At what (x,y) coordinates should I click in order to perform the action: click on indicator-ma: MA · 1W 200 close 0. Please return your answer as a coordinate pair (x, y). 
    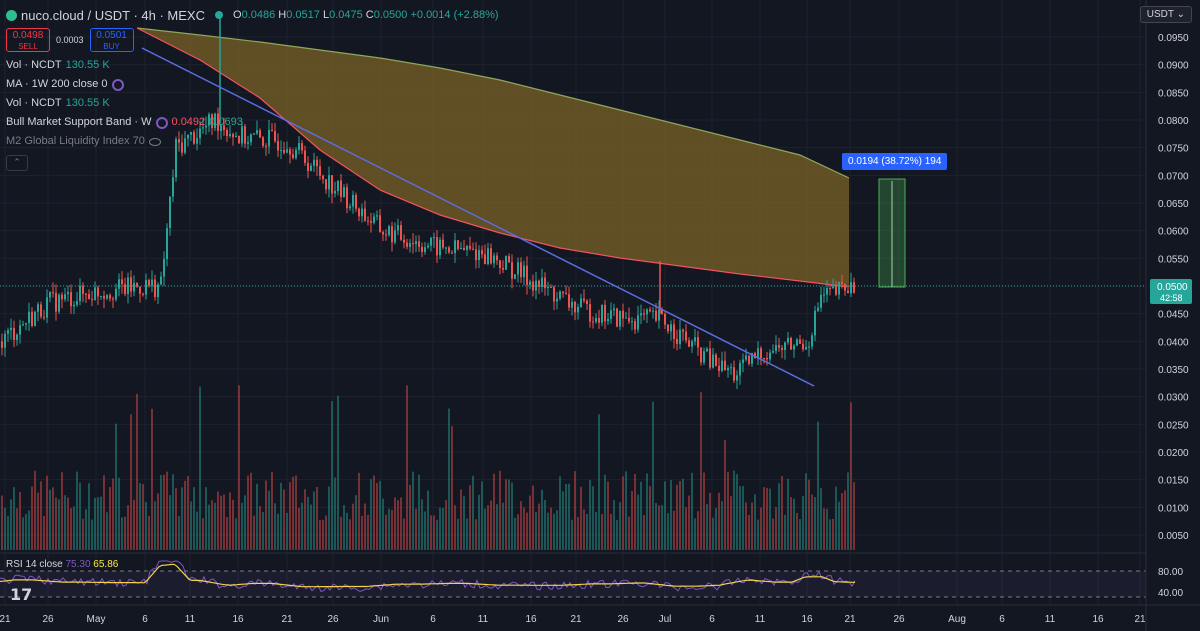
    Looking at the image, I should click on (252, 84).